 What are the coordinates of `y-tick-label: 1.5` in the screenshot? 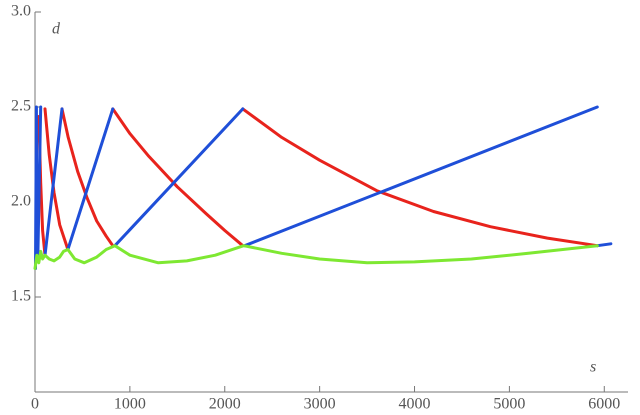 It's located at (21, 296).